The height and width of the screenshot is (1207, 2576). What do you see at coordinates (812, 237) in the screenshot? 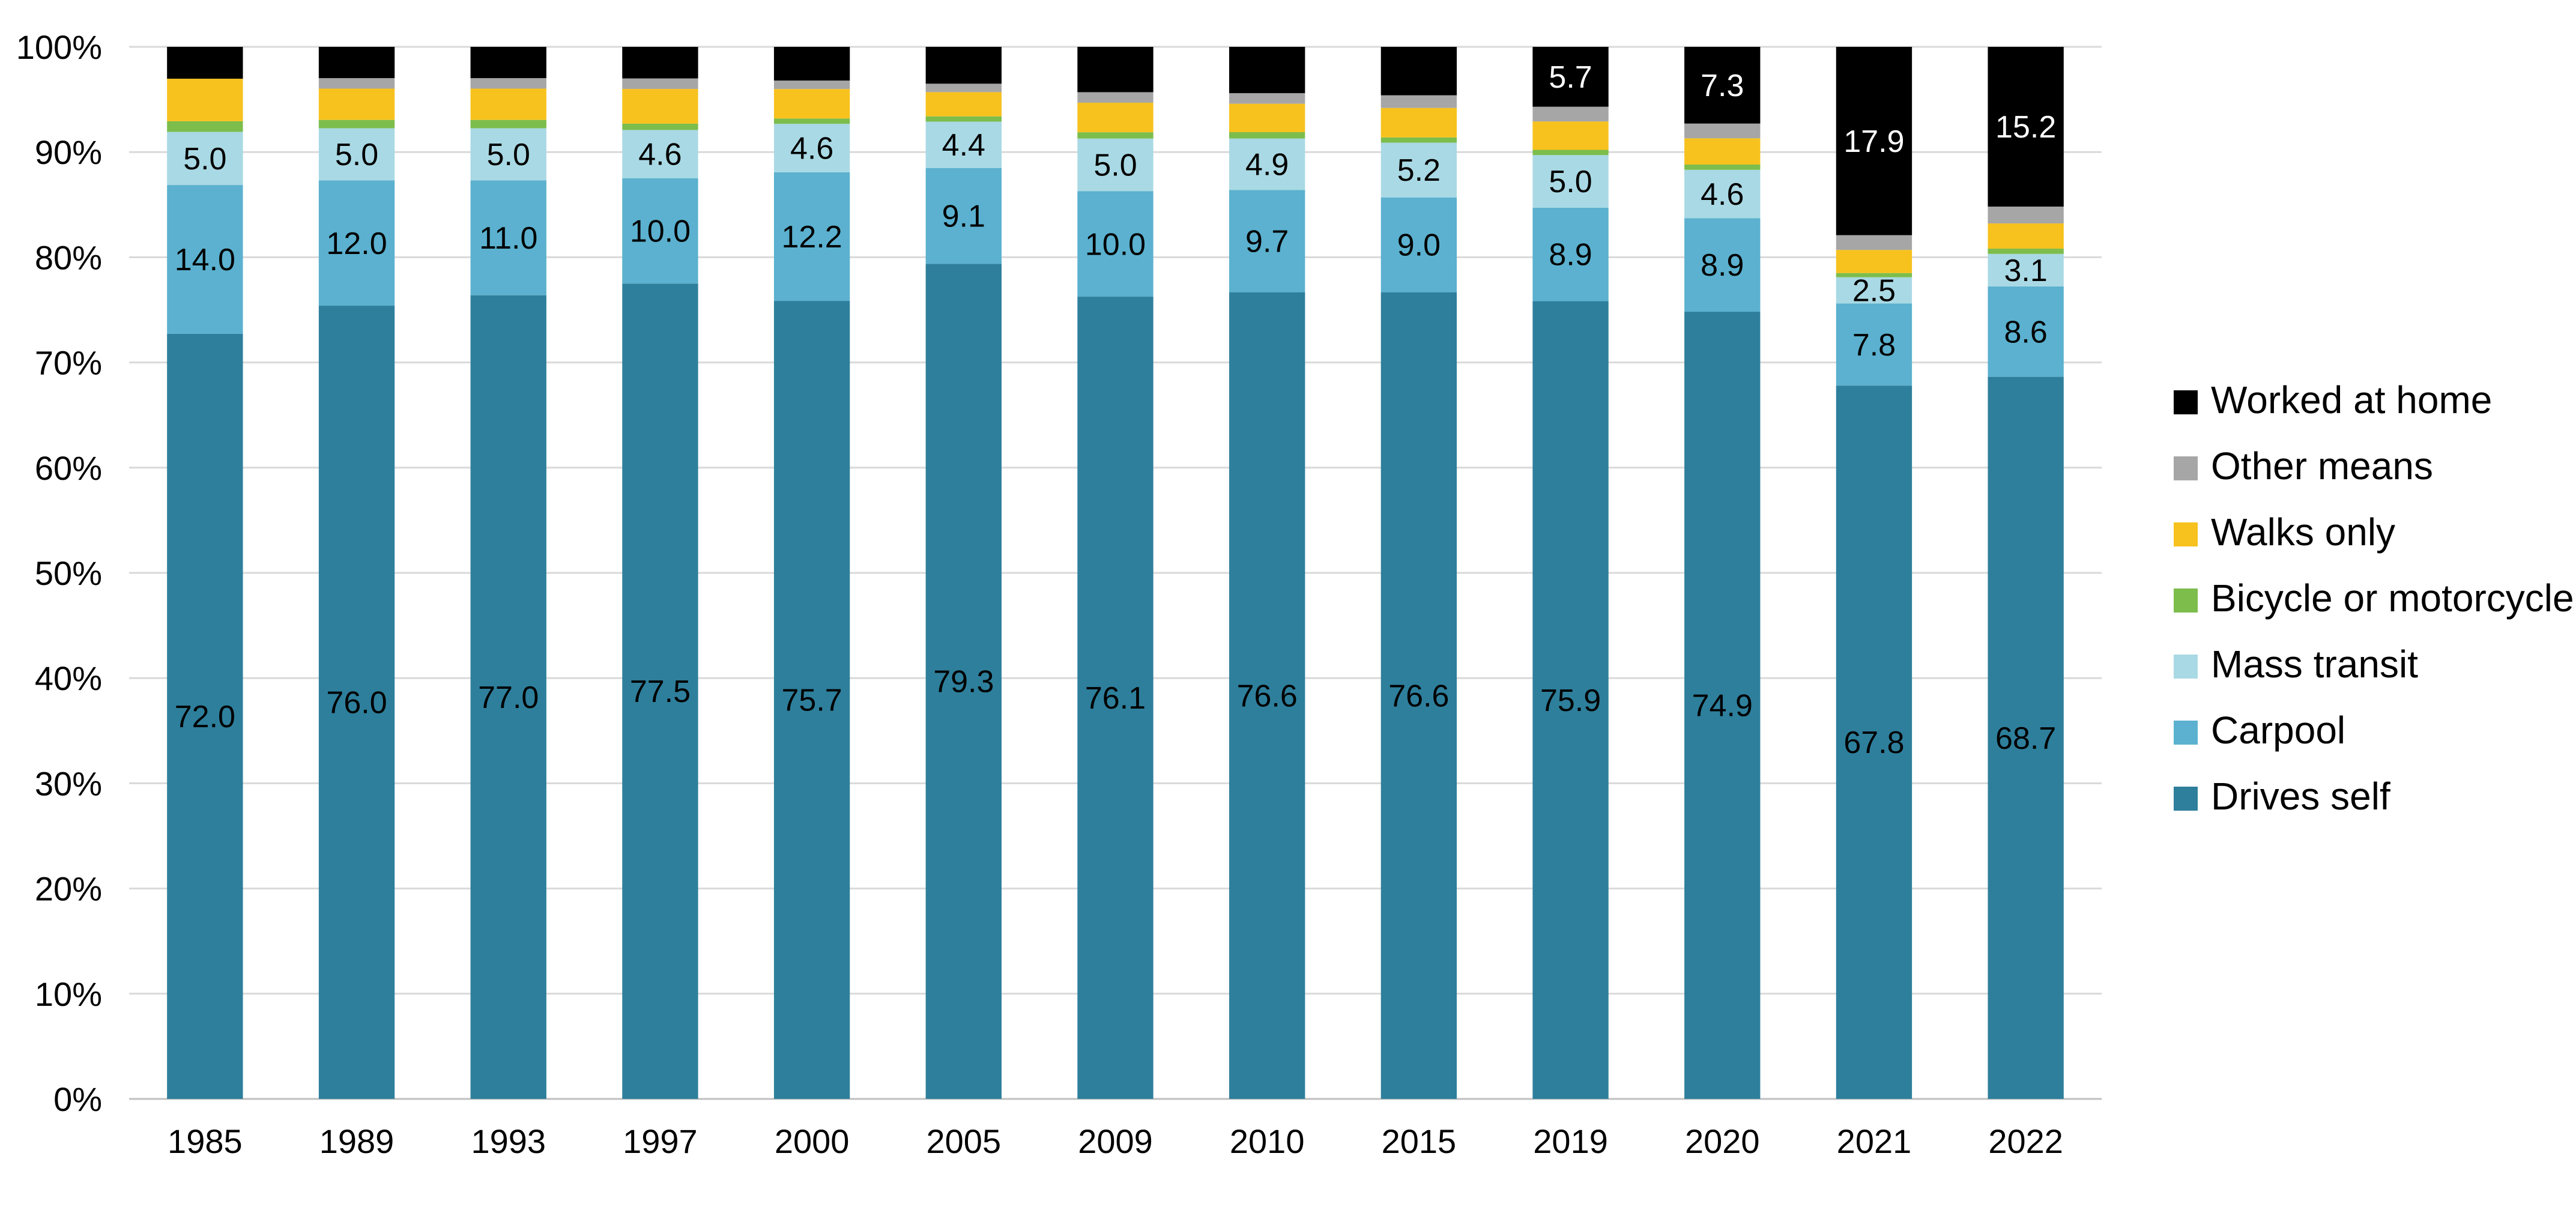
I see `data-label: 12.2` at bounding box center [812, 237].